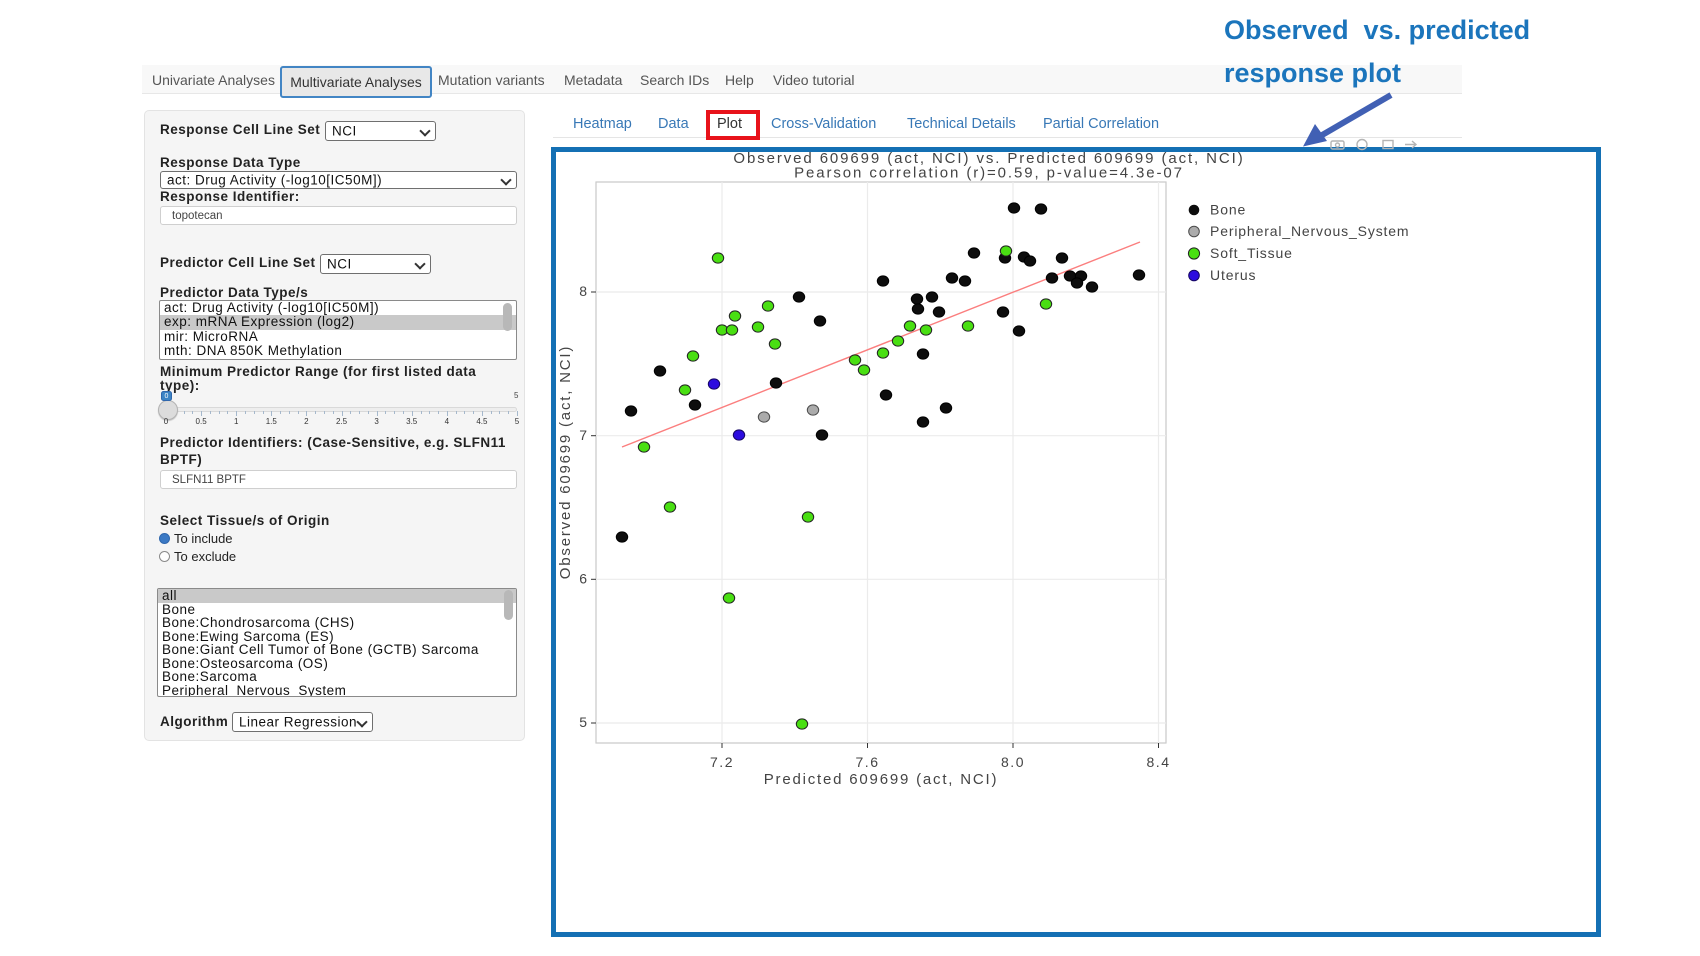  I want to click on svg-text: Soft_Tissue, so click(1251, 253).